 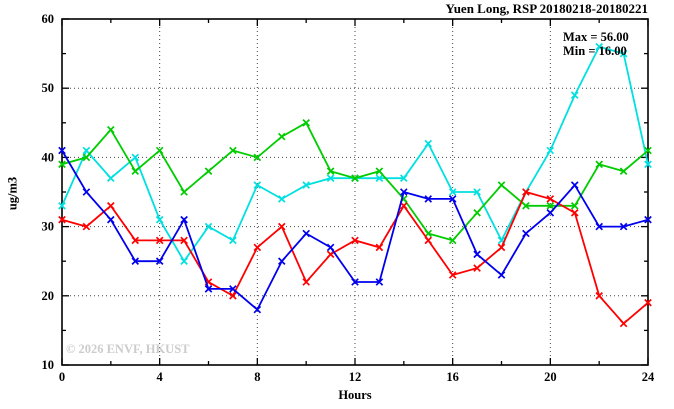 What do you see at coordinates (595, 51) in the screenshot?
I see `legend-min: Min = 16.00` at bounding box center [595, 51].